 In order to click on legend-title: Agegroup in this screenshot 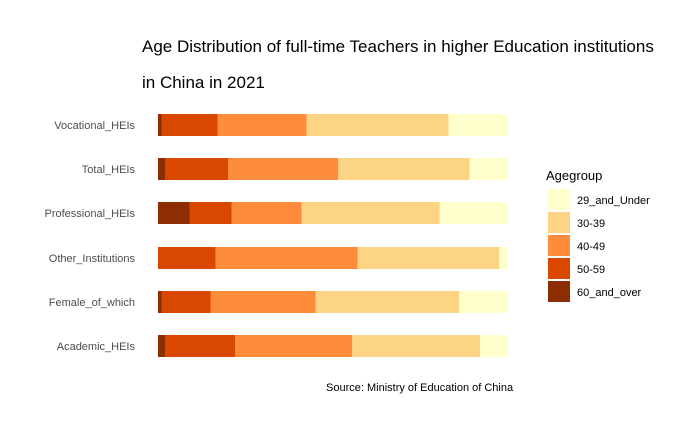, I will do `click(574, 175)`.